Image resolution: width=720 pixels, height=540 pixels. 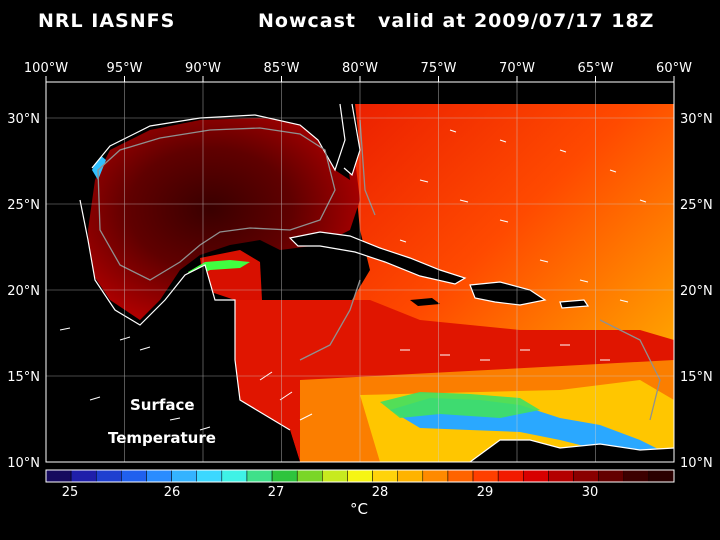 I want to click on product-name: Nowcast, so click(x=307, y=21).